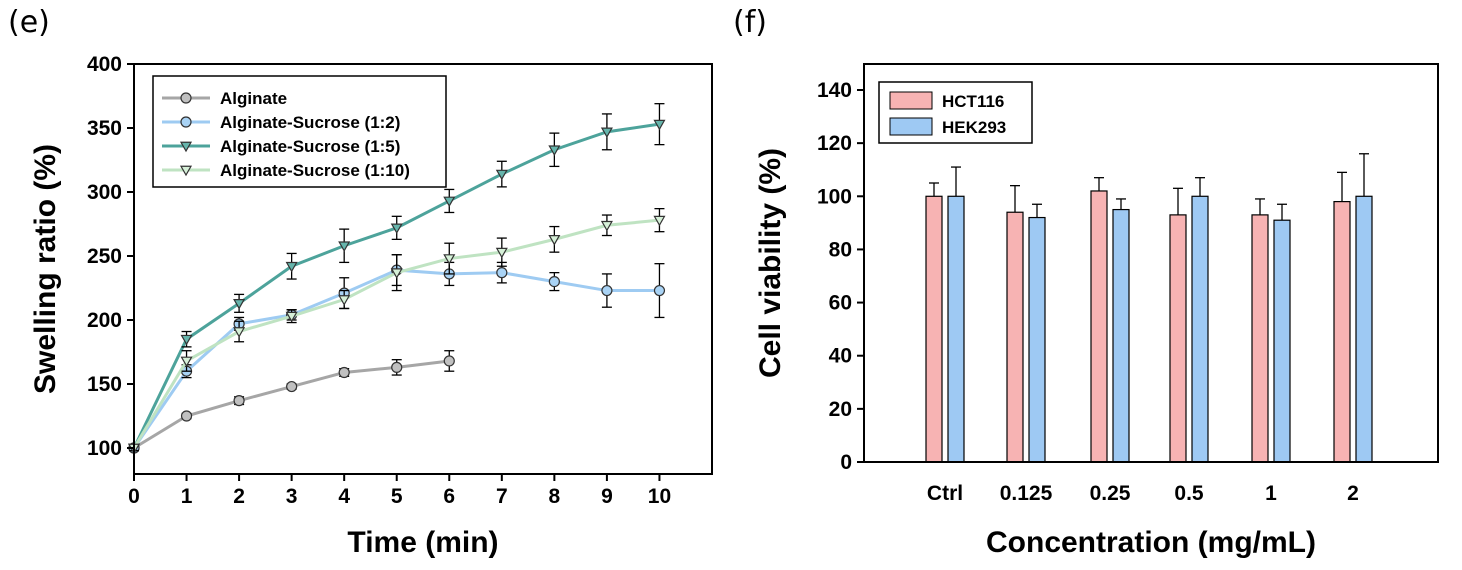 The width and height of the screenshot is (1462, 570). I want to click on series-alginate, so click(291, 402).